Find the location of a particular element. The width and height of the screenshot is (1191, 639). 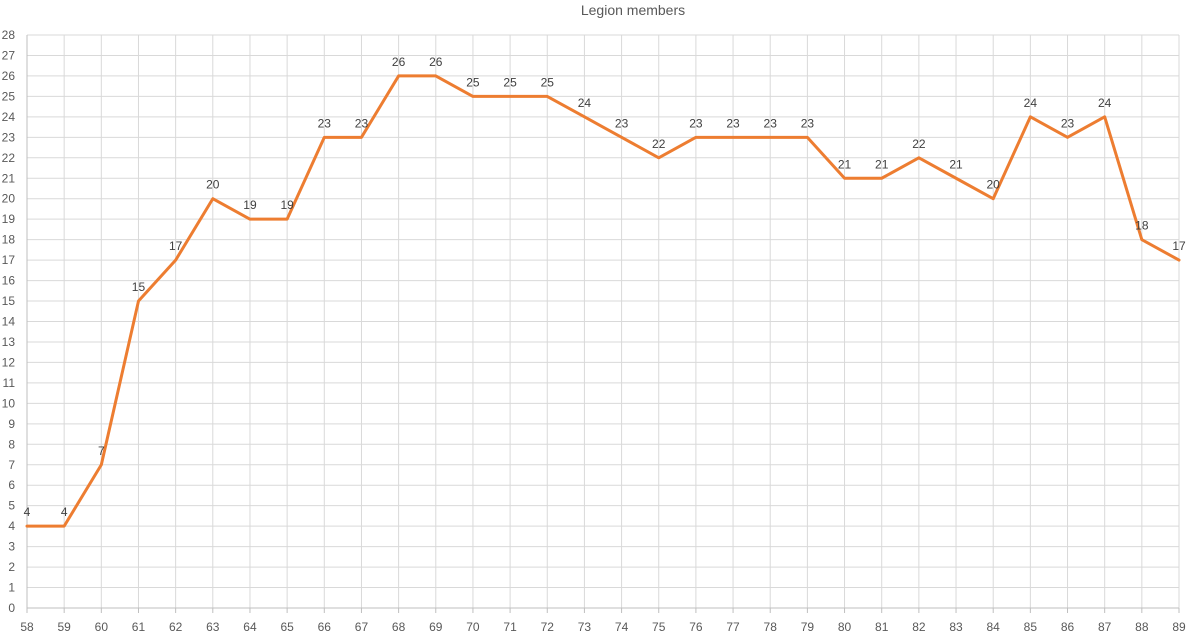

data-label: 15 is located at coordinates (139, 287).